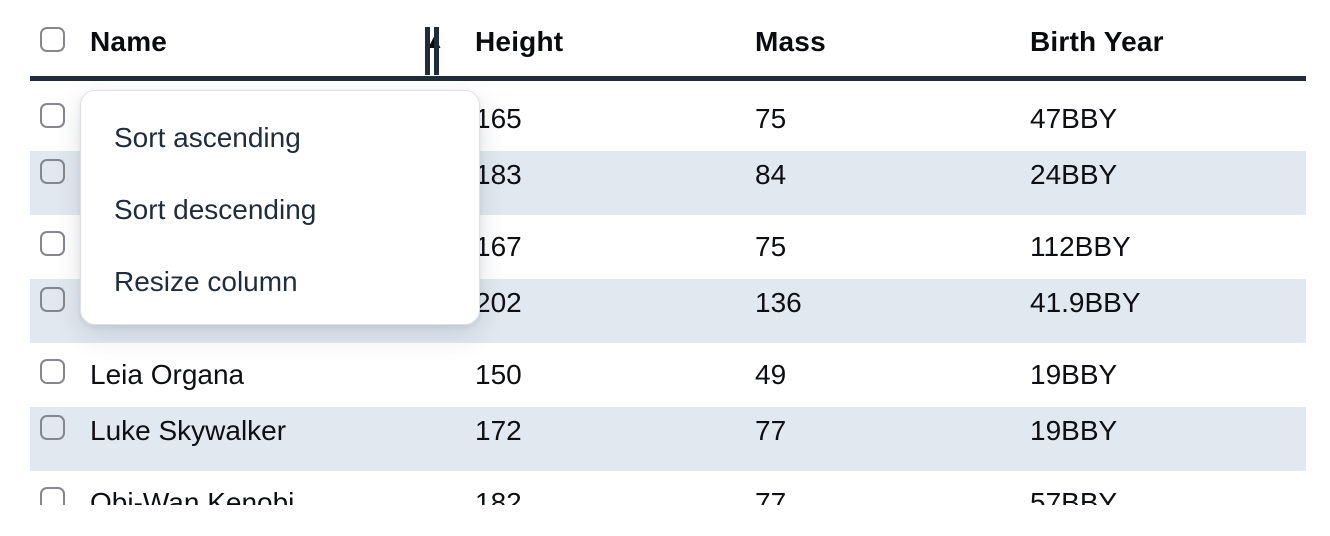  Describe the element at coordinates (52, 39) in the screenshot. I see `select-all-checkbox` at that location.